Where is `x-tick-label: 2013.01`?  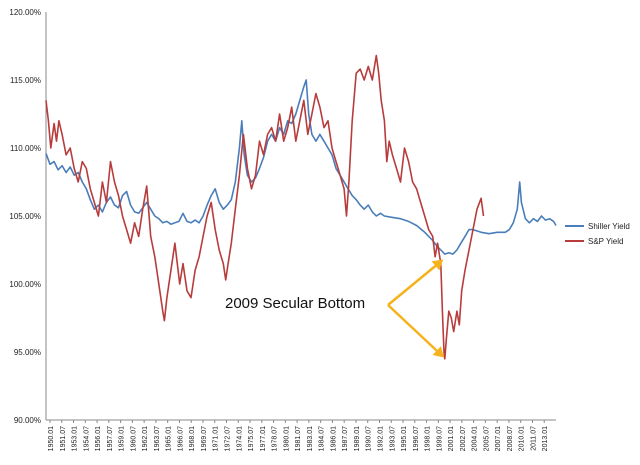
x-tick-label: 2013.01 is located at coordinates (545, 438).